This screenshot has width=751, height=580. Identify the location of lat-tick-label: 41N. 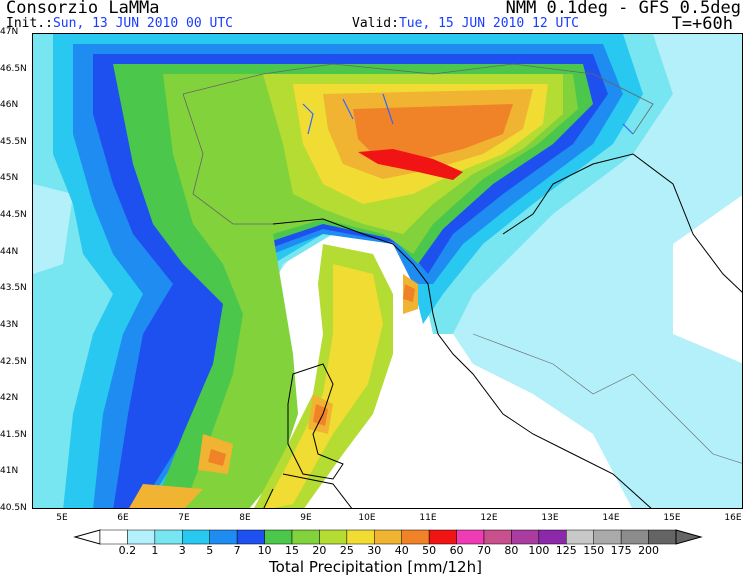
(9, 471).